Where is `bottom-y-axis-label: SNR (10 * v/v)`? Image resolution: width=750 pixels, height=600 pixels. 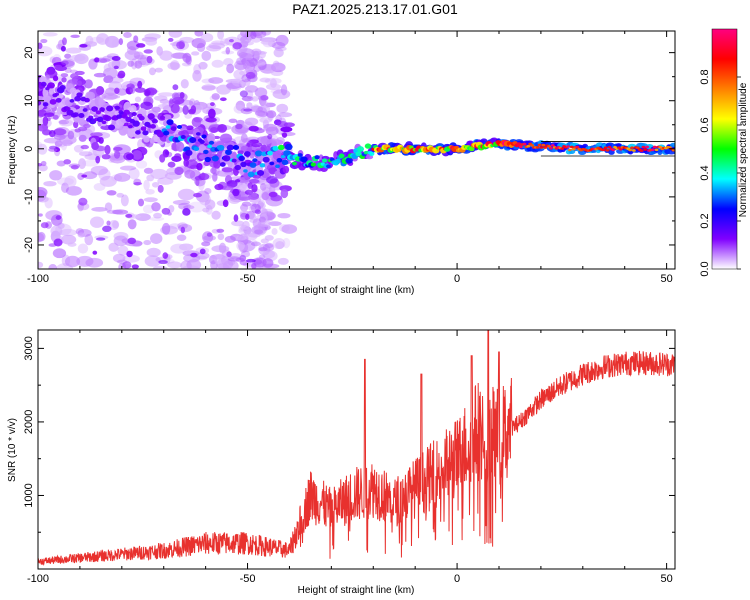
bottom-y-axis-label: SNR (10 * v/v) is located at coordinates (12, 450).